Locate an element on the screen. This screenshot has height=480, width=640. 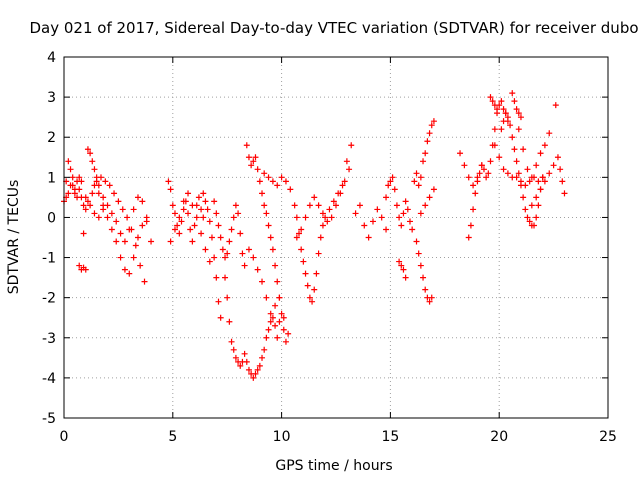
y-tick-label: -4 is located at coordinates (49, 379).